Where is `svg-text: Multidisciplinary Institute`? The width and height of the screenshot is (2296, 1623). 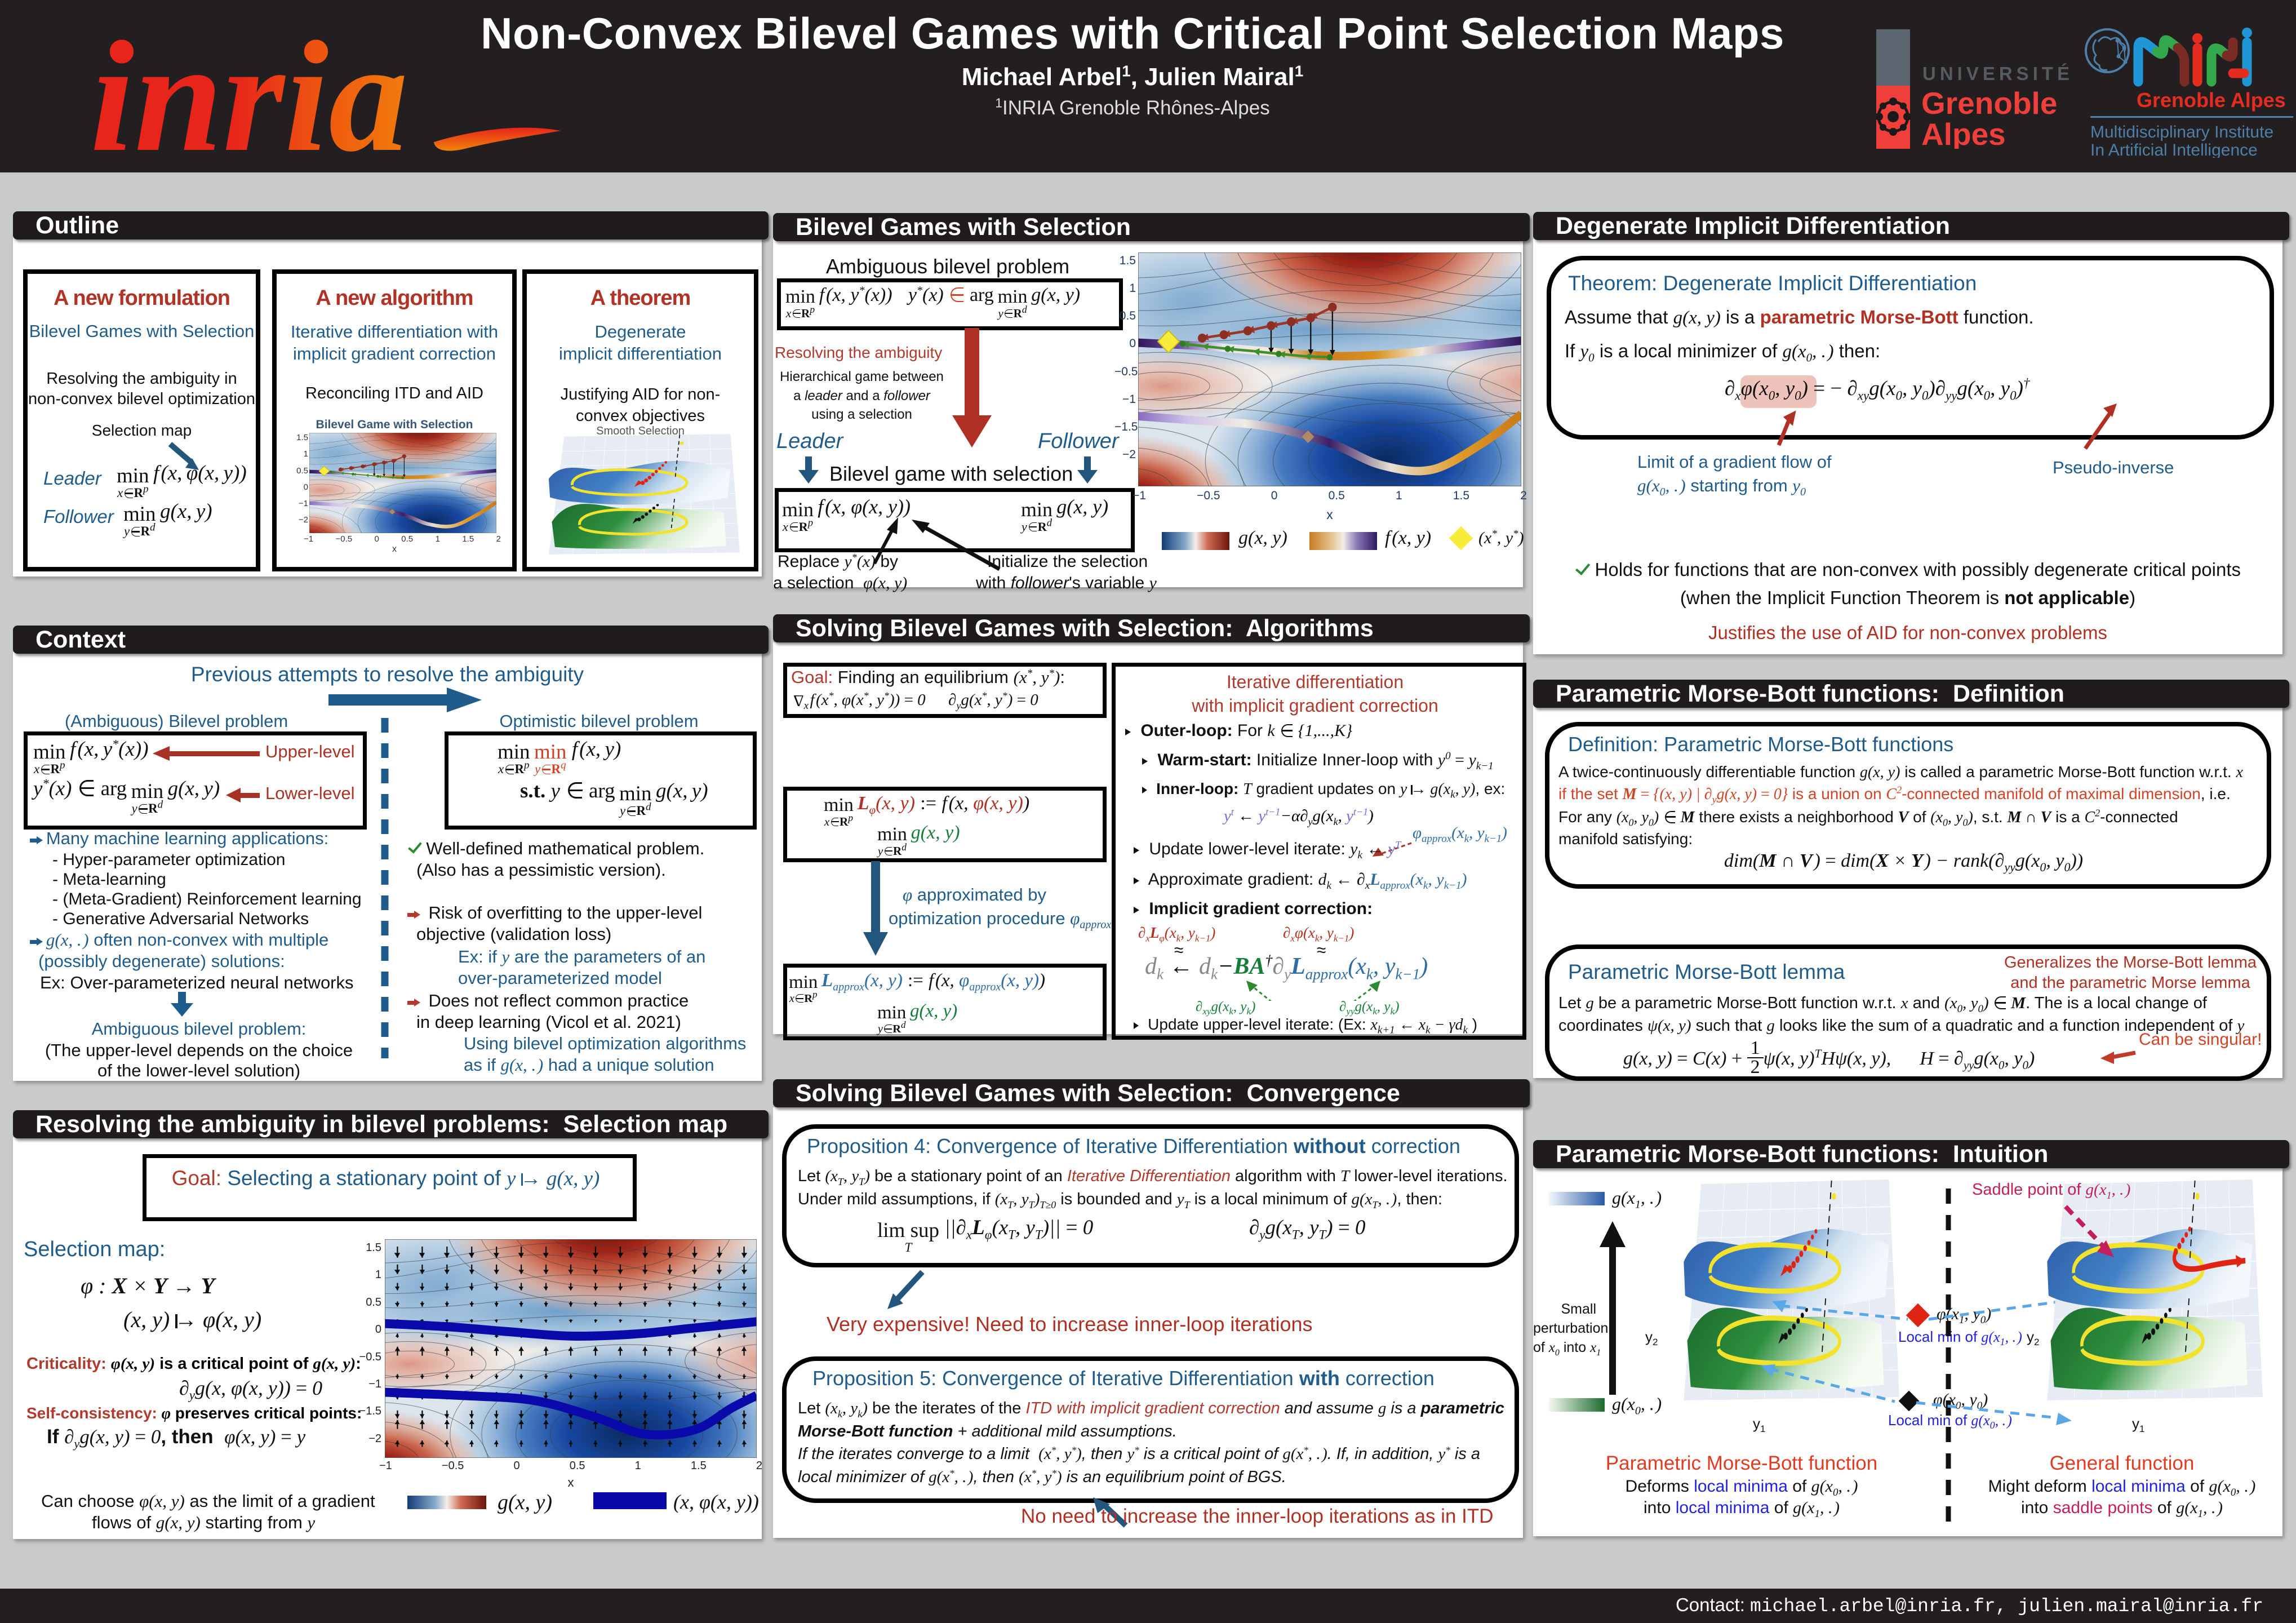
svg-text: Multidisciplinary Institute is located at coordinates (2181, 132).